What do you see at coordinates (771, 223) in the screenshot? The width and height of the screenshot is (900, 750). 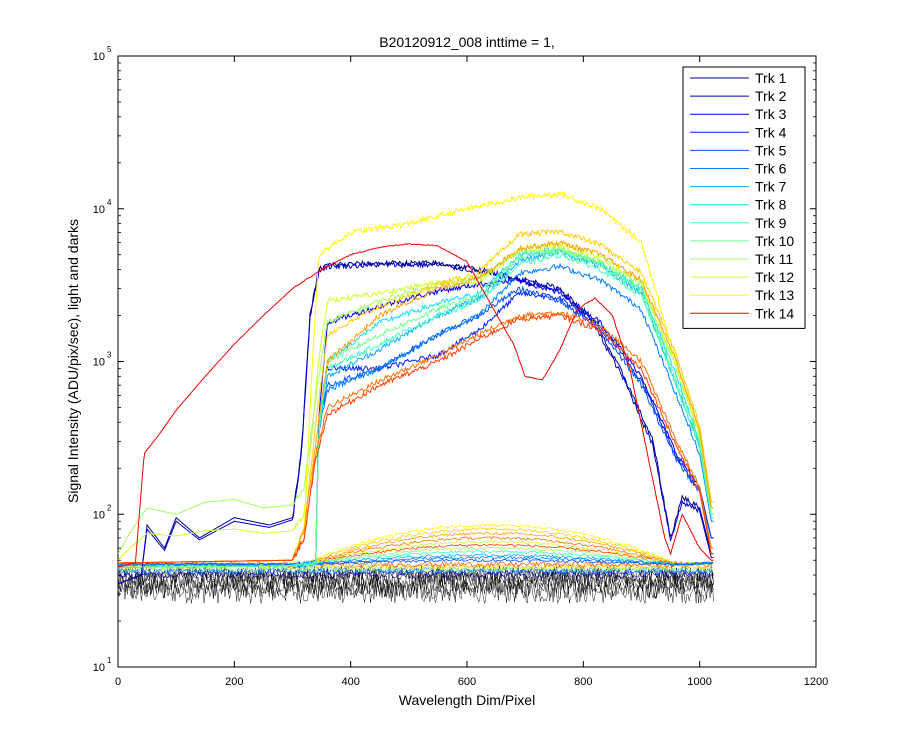 I see `legend-label: Trk 9` at bounding box center [771, 223].